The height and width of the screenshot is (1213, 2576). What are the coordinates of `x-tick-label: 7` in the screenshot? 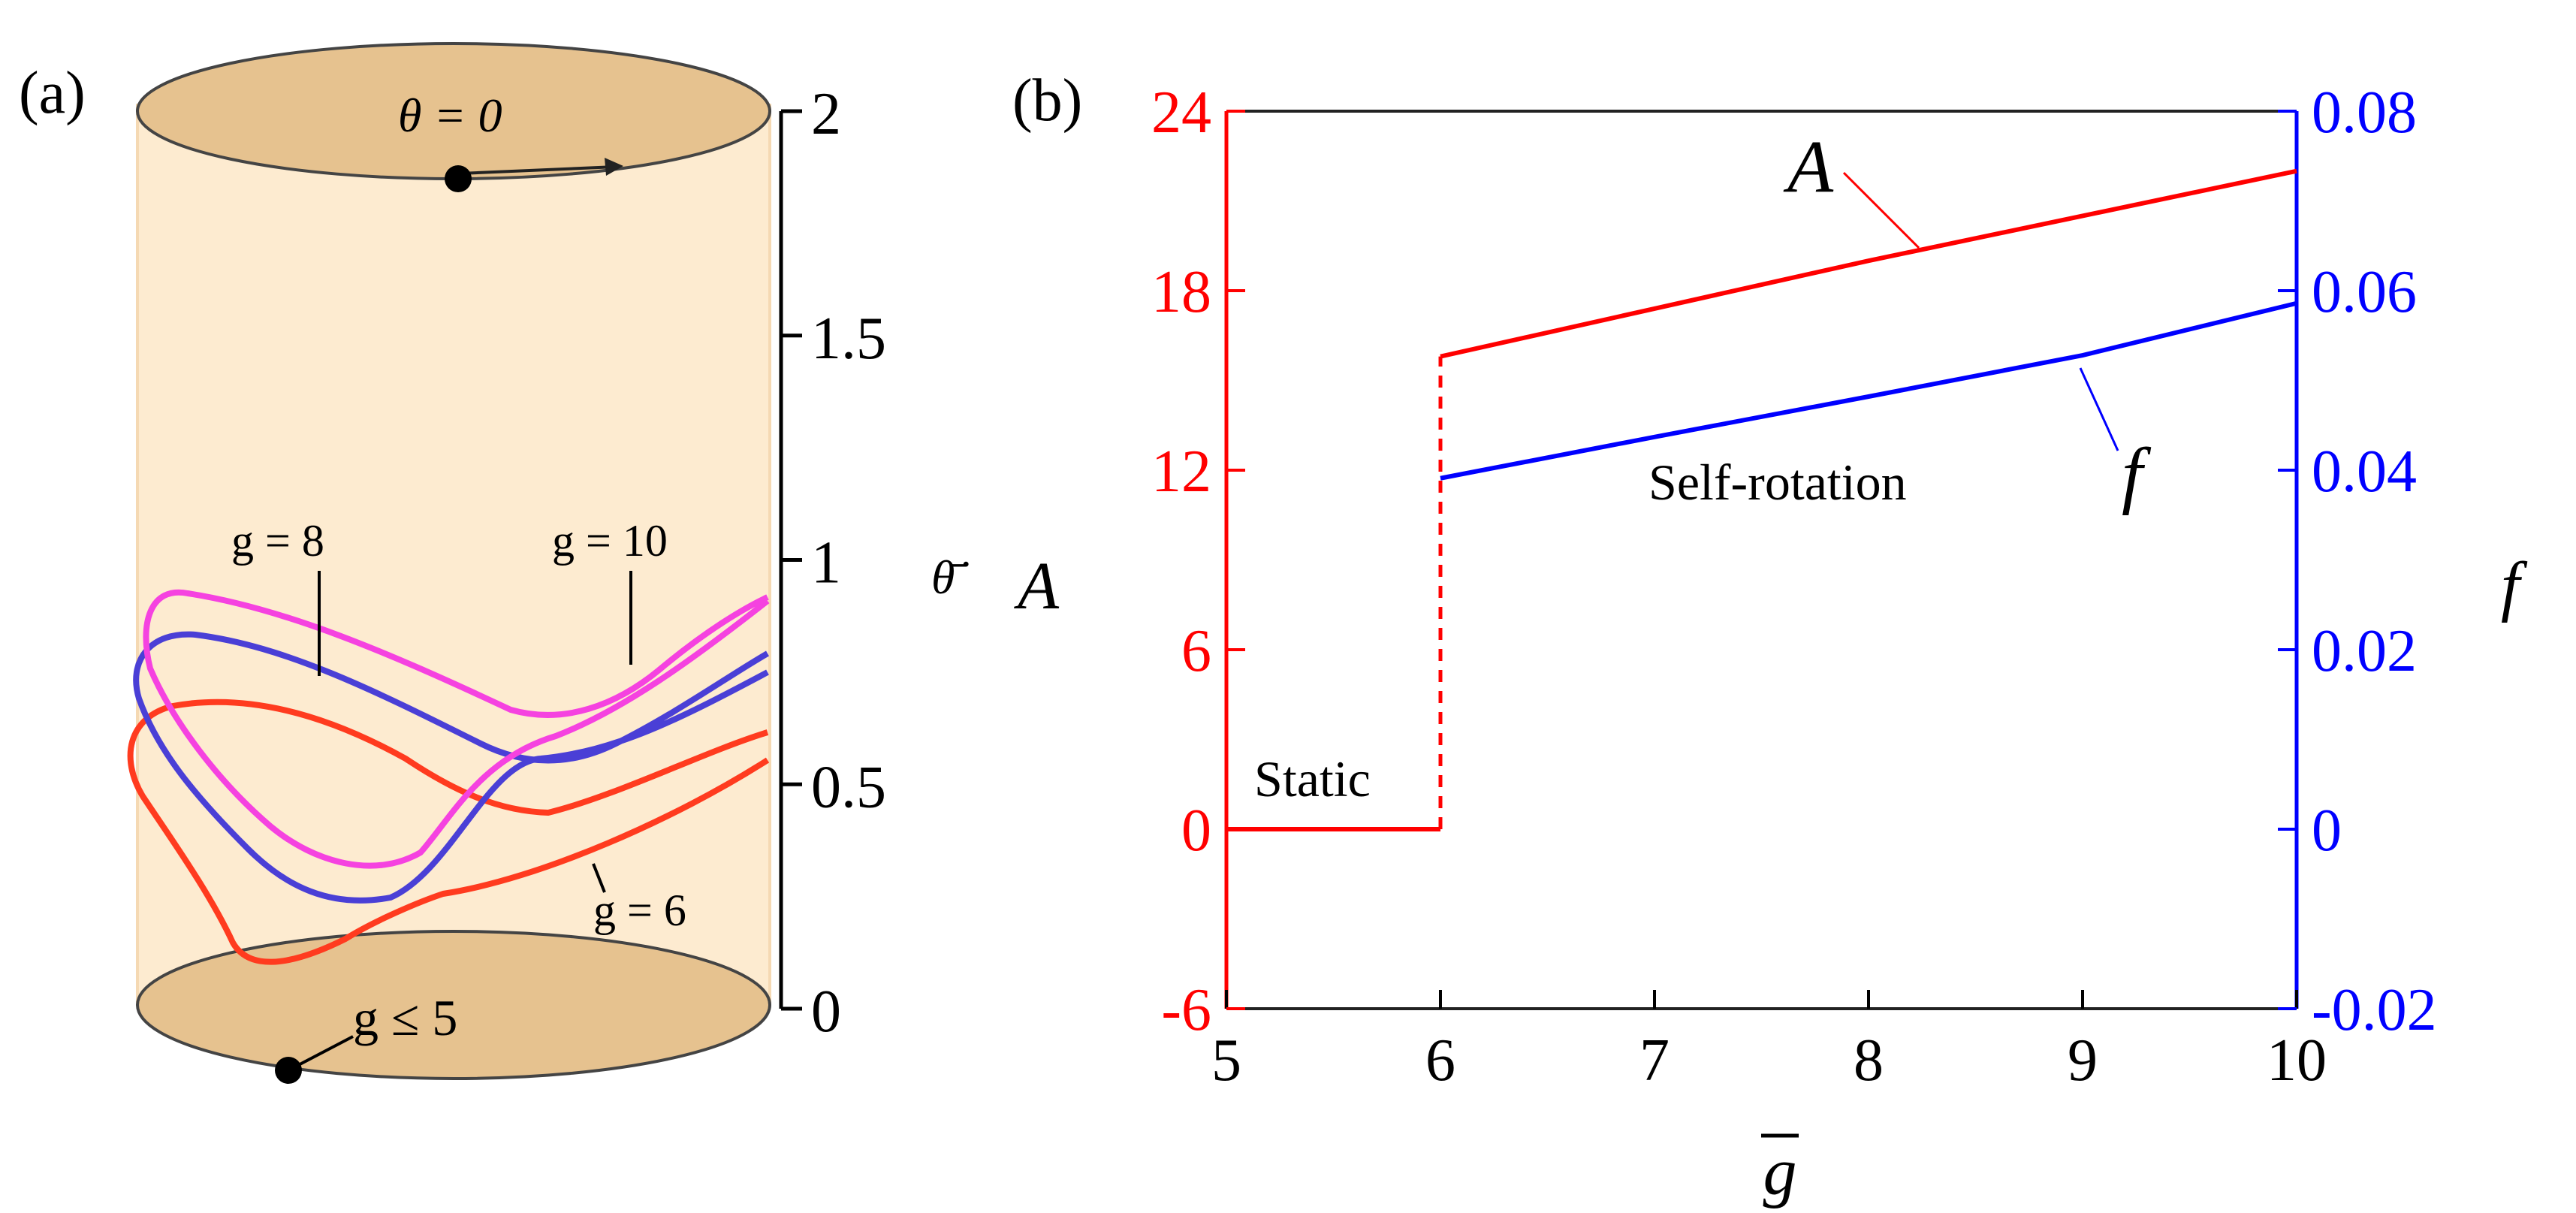 It's located at (1655, 1060).